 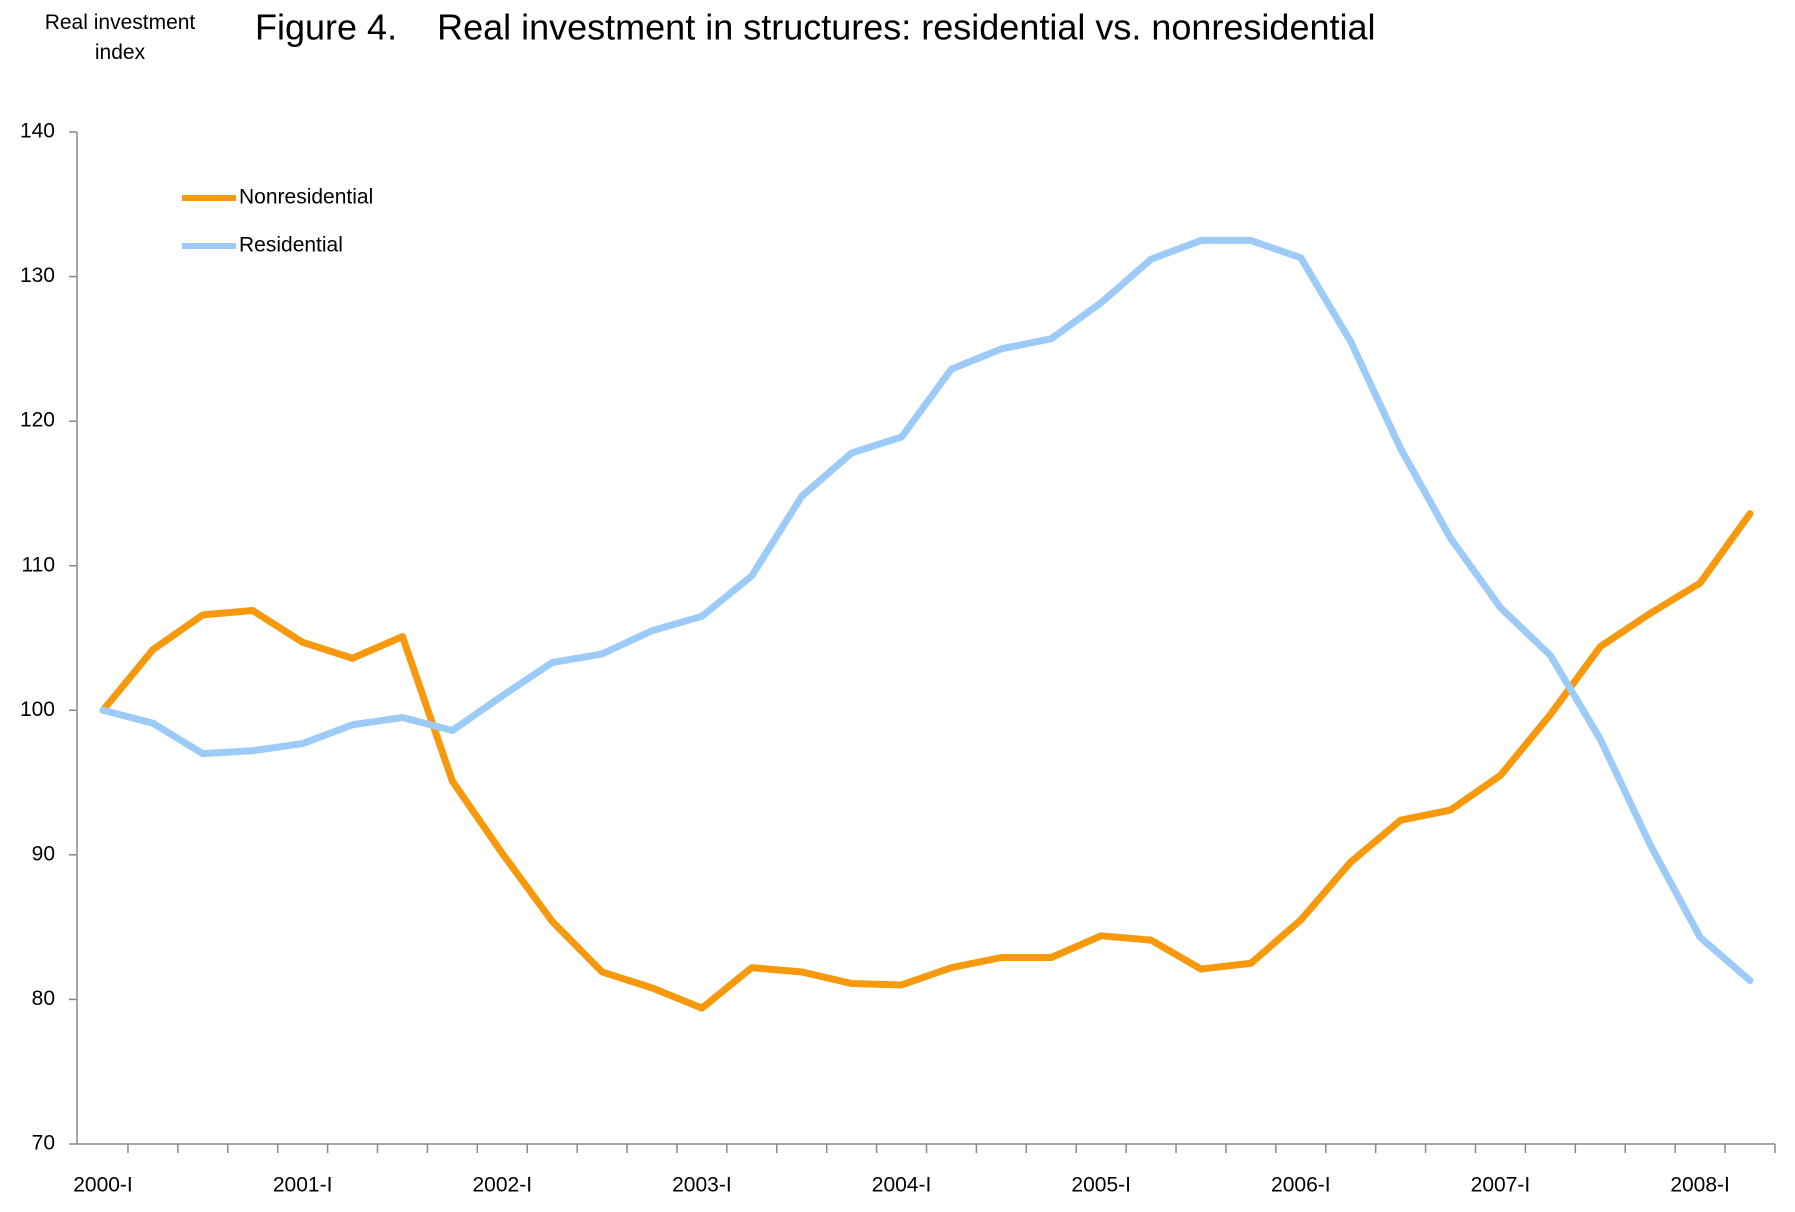 What do you see at coordinates (303, 1185) in the screenshot?
I see `x-tick-label: 2001-I` at bounding box center [303, 1185].